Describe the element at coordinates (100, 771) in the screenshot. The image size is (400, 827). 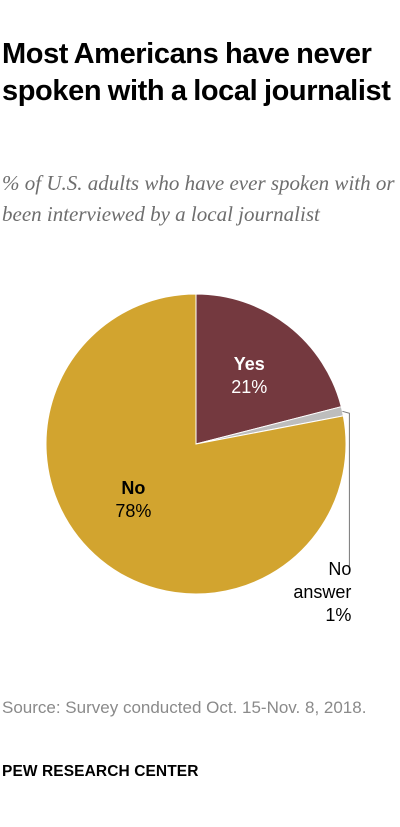
I see `brand-logo-text: PEW RESEARCH CENTER` at that location.